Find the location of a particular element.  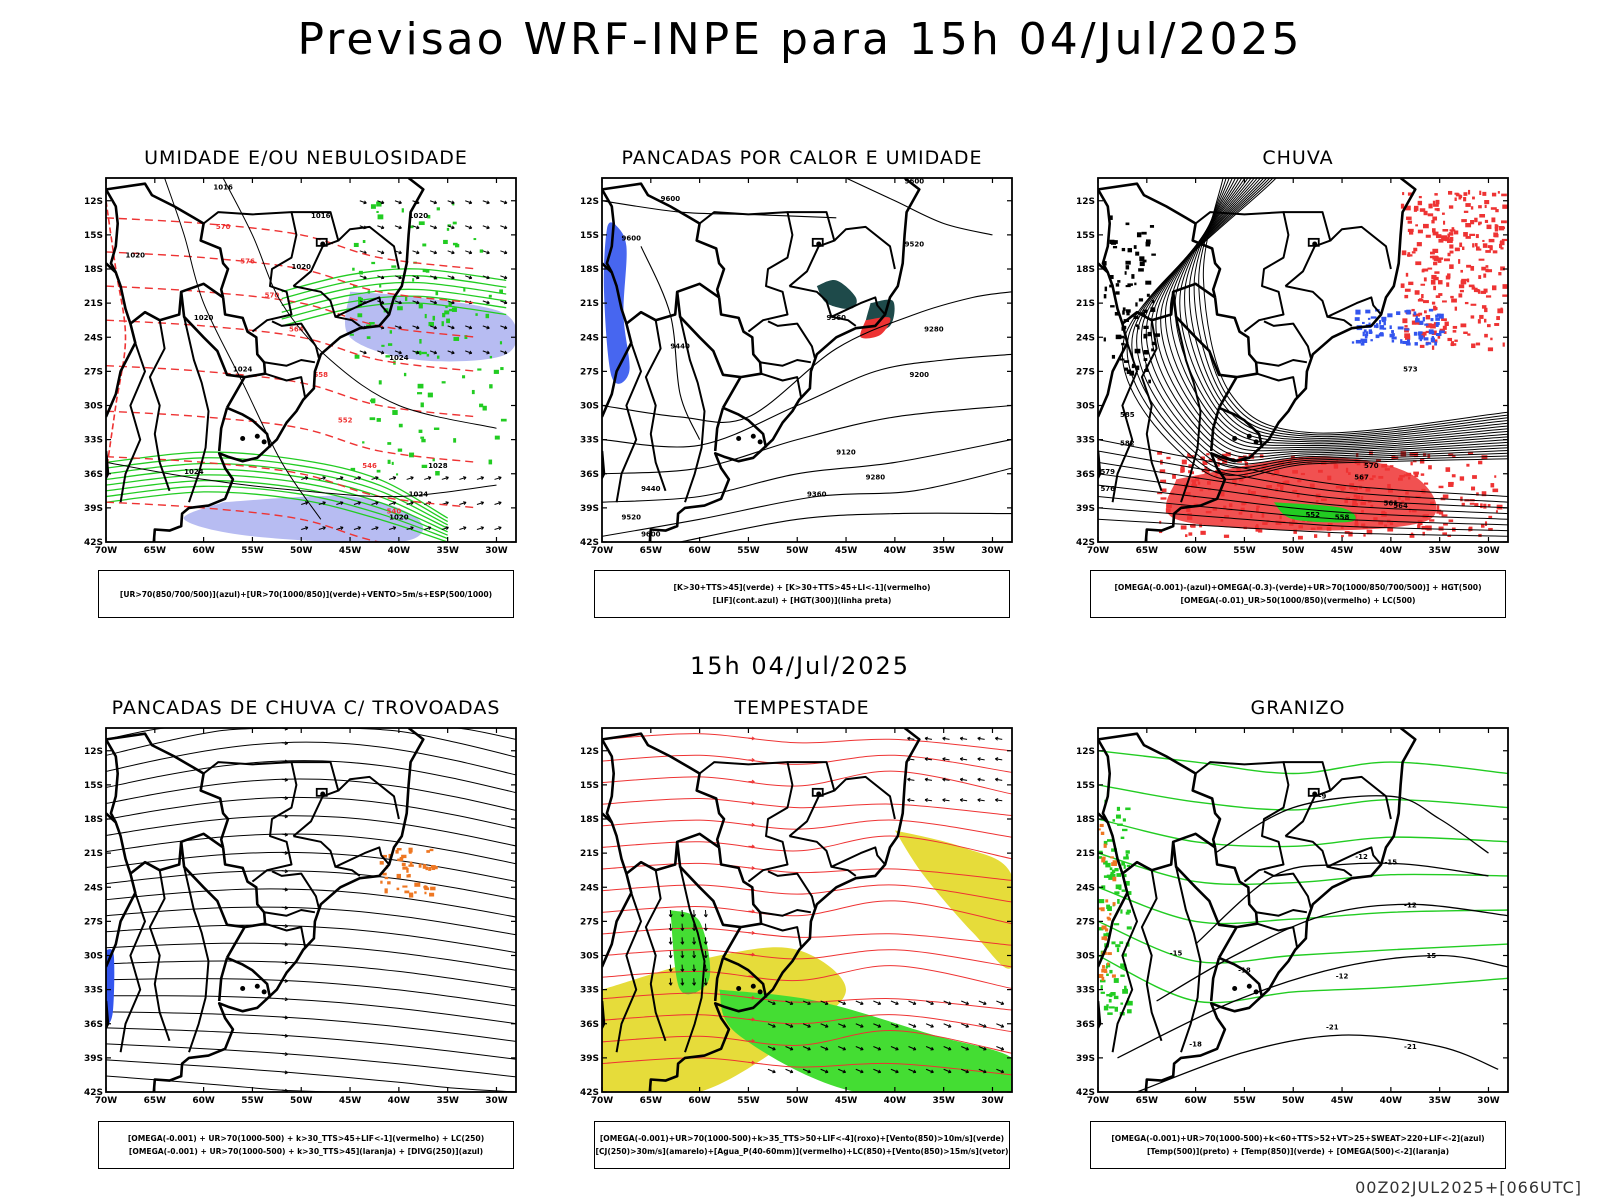

lat-label: 36S is located at coordinates (1085, 1025).